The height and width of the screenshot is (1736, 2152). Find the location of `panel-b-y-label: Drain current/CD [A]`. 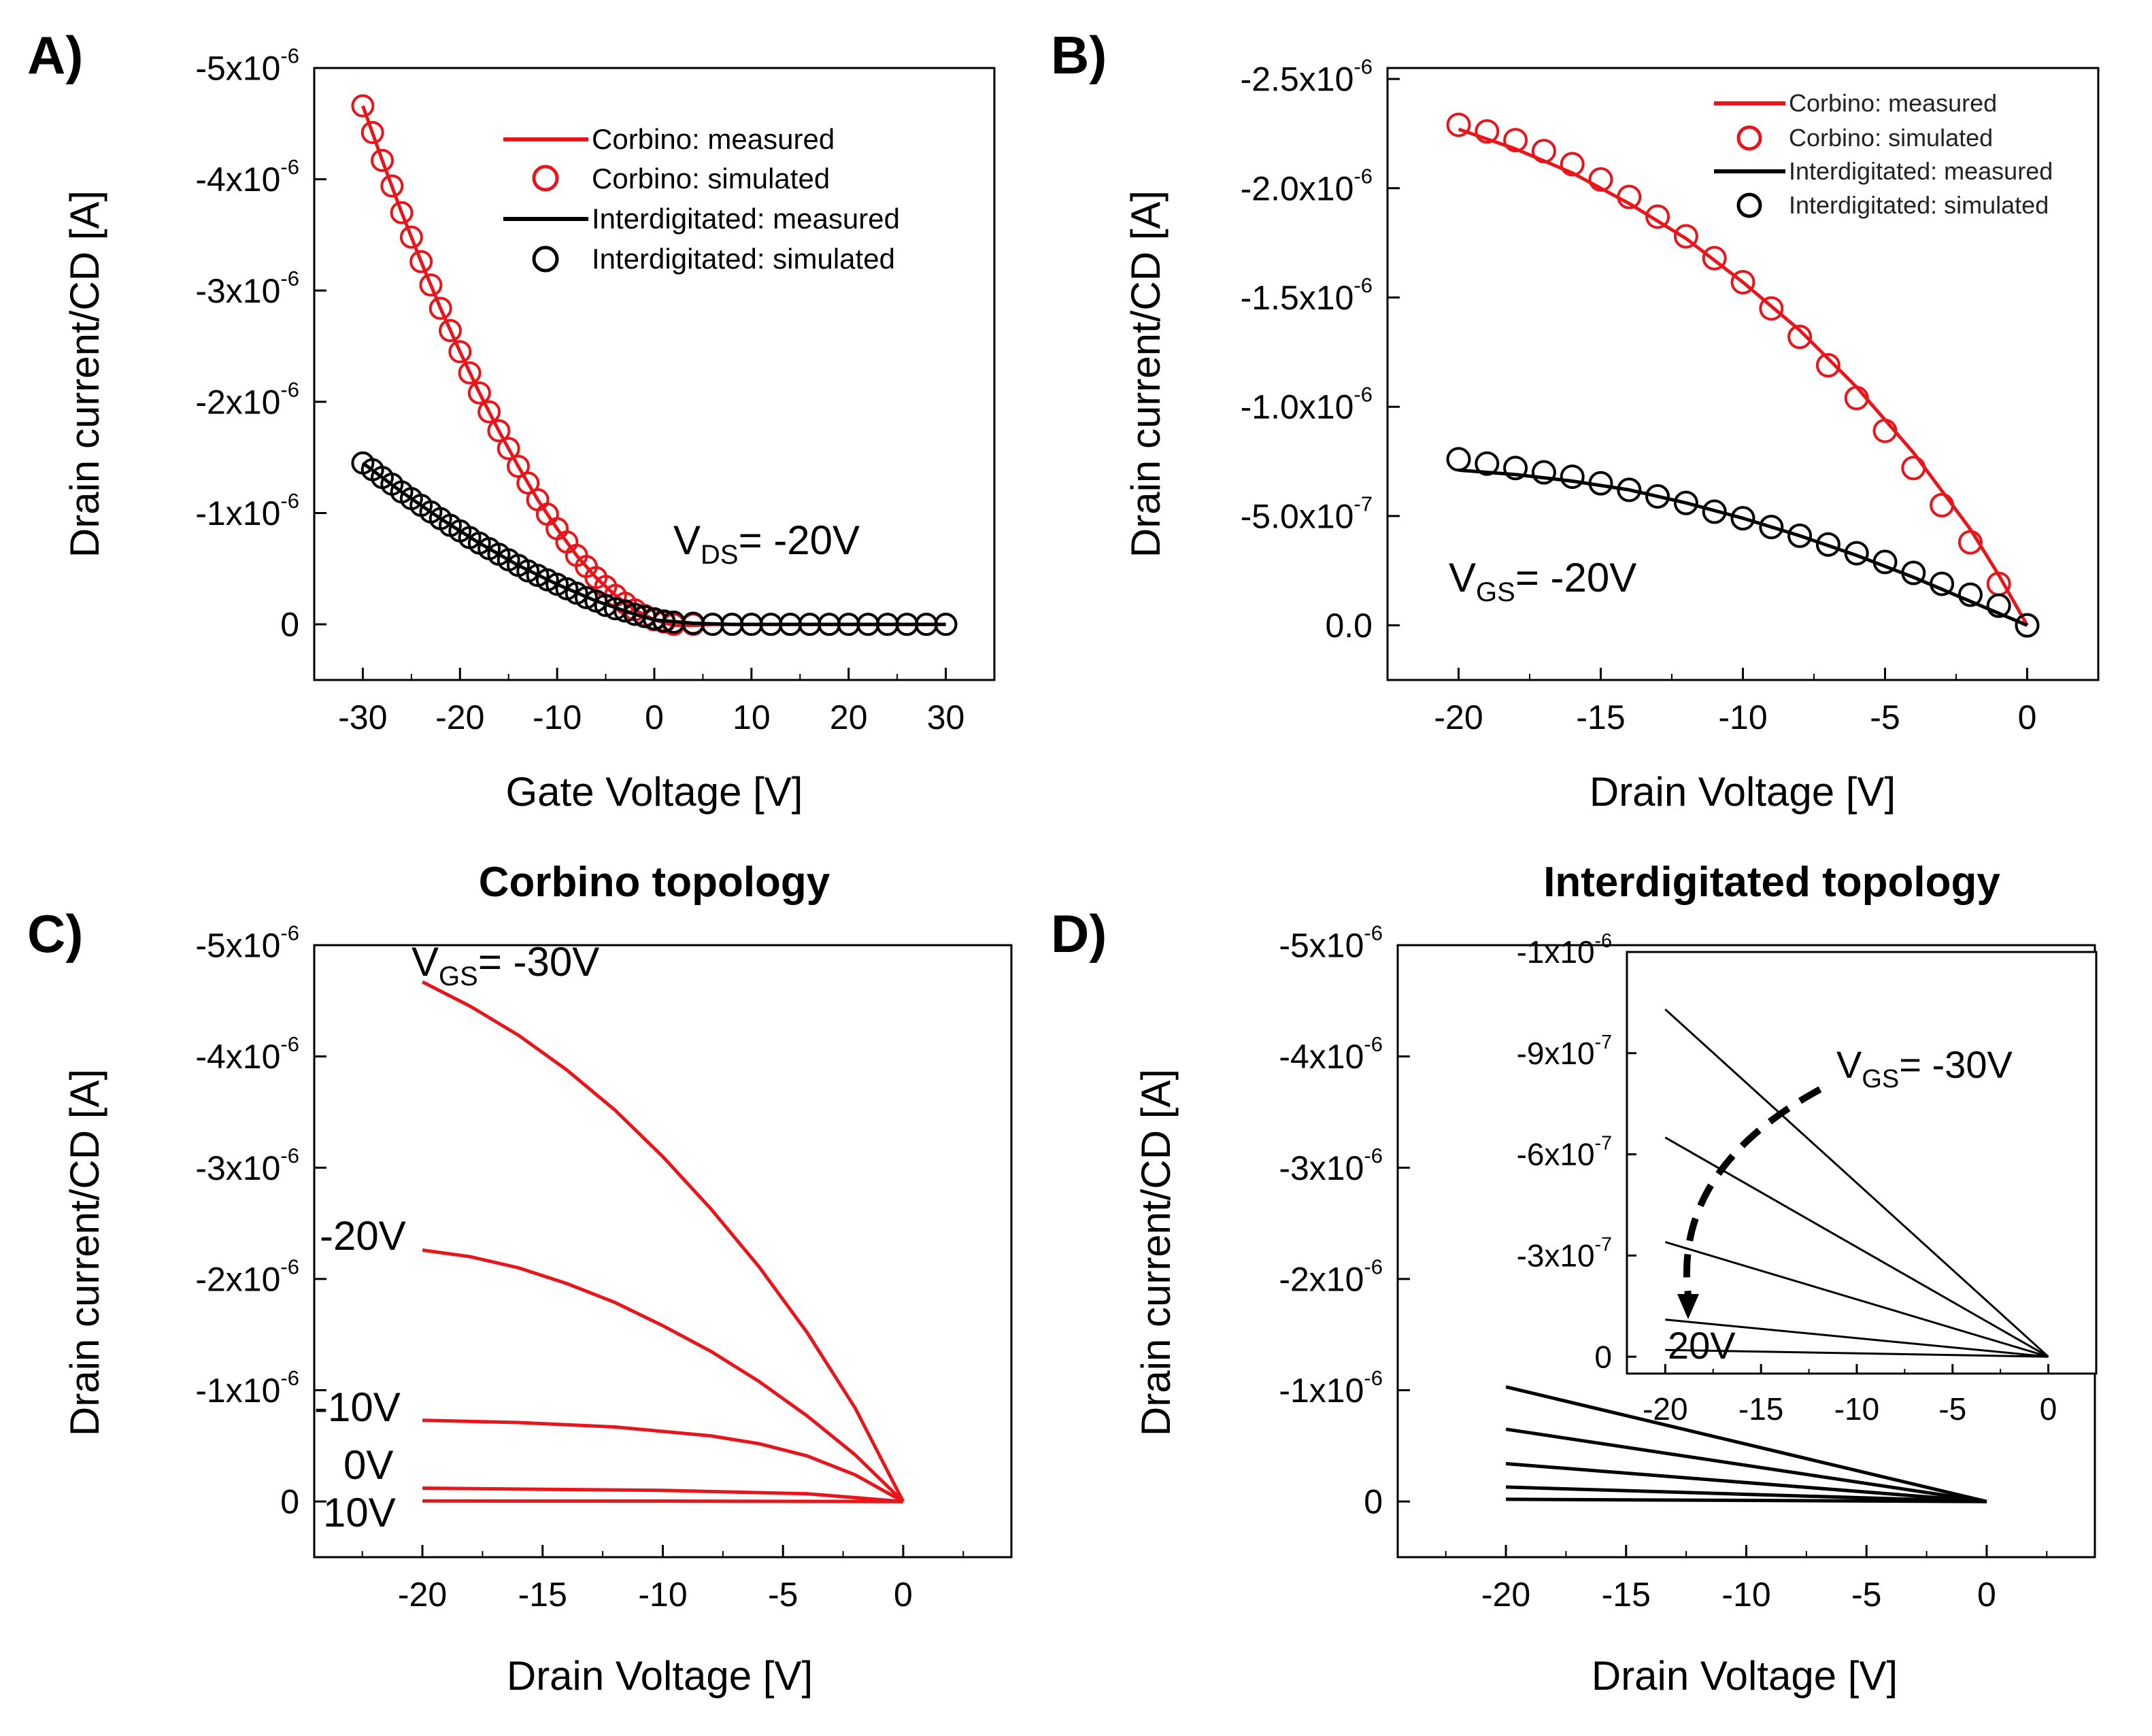

panel-b-y-label: Drain current/CD [A] is located at coordinates (1146, 374).